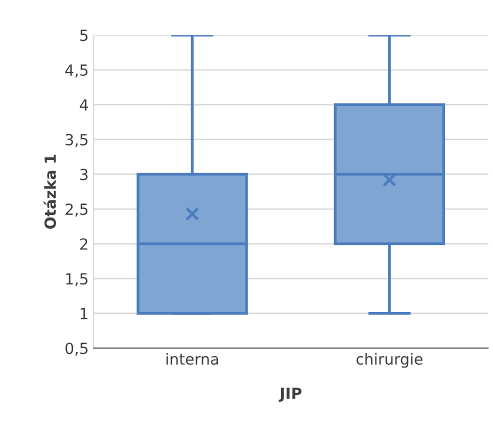  Describe the element at coordinates (77, 210) in the screenshot. I see `y-tick-label: 2,5` at that location.